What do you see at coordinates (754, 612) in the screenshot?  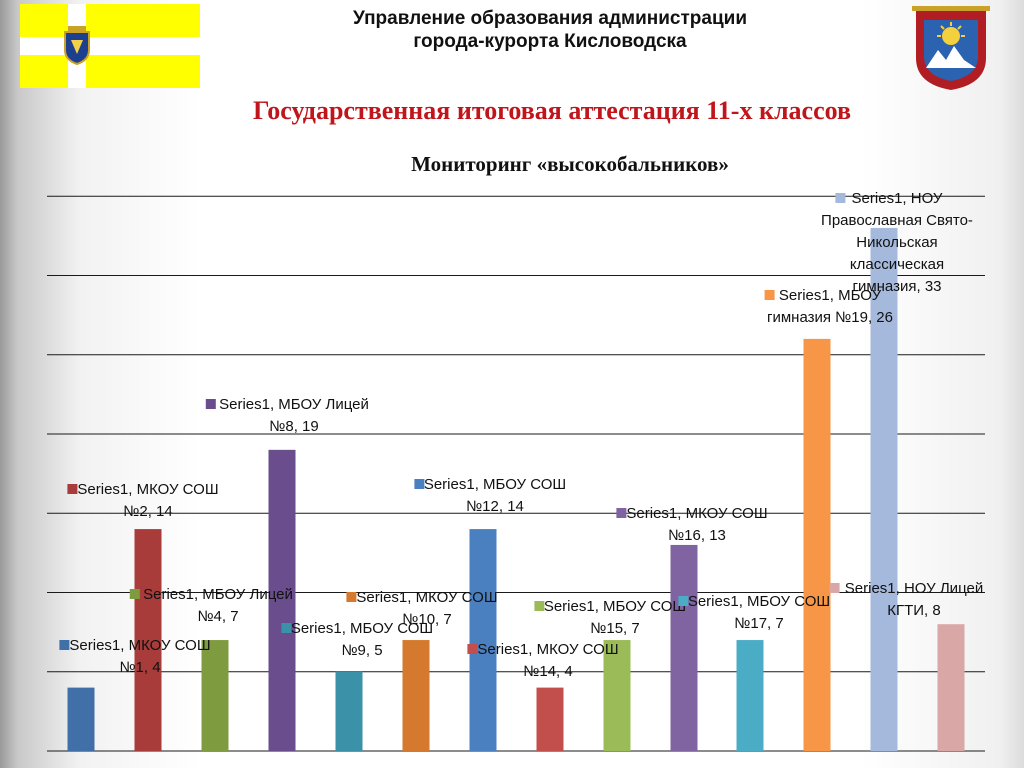 I see `data-label-11: Series1, МБОУ СОШ №17, 7` at bounding box center [754, 612].